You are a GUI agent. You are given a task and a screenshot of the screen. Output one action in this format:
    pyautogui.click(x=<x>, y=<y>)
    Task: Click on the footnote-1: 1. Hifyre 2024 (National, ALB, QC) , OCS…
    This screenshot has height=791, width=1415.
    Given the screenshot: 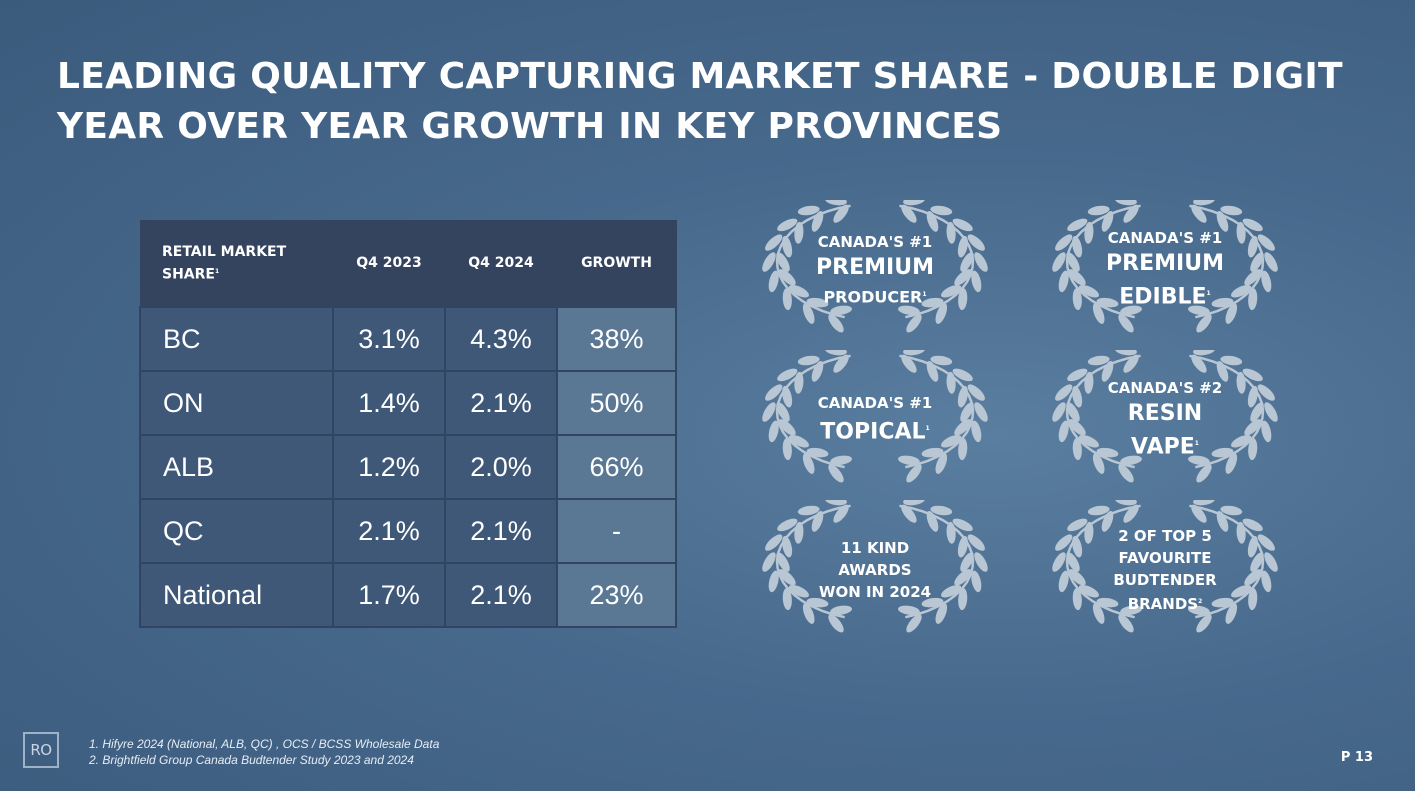 What is the action you would take?
    pyautogui.click(x=264, y=744)
    